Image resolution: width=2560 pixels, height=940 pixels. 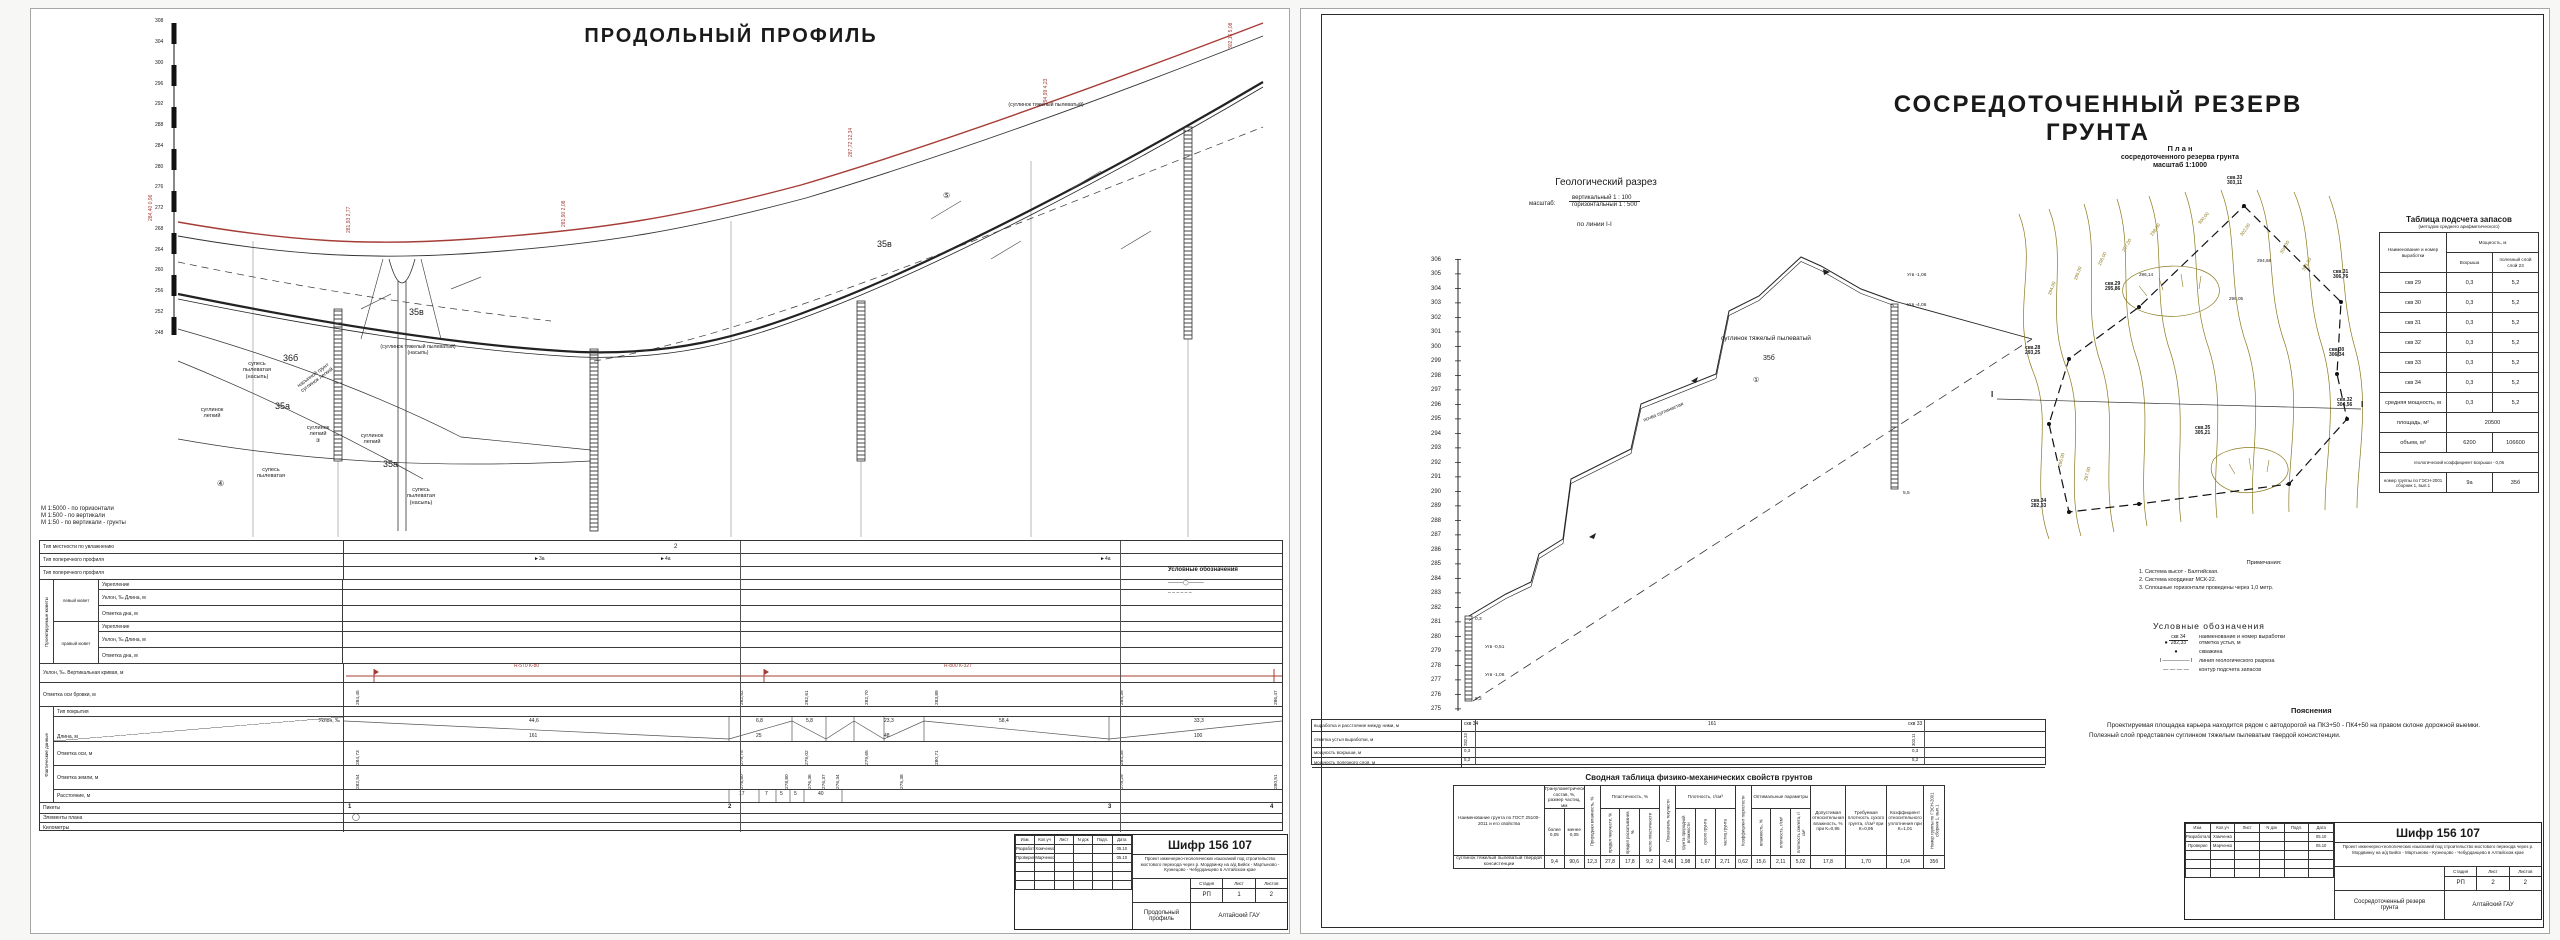 I want to click on sheet-value: 2, so click(x=2493, y=883).